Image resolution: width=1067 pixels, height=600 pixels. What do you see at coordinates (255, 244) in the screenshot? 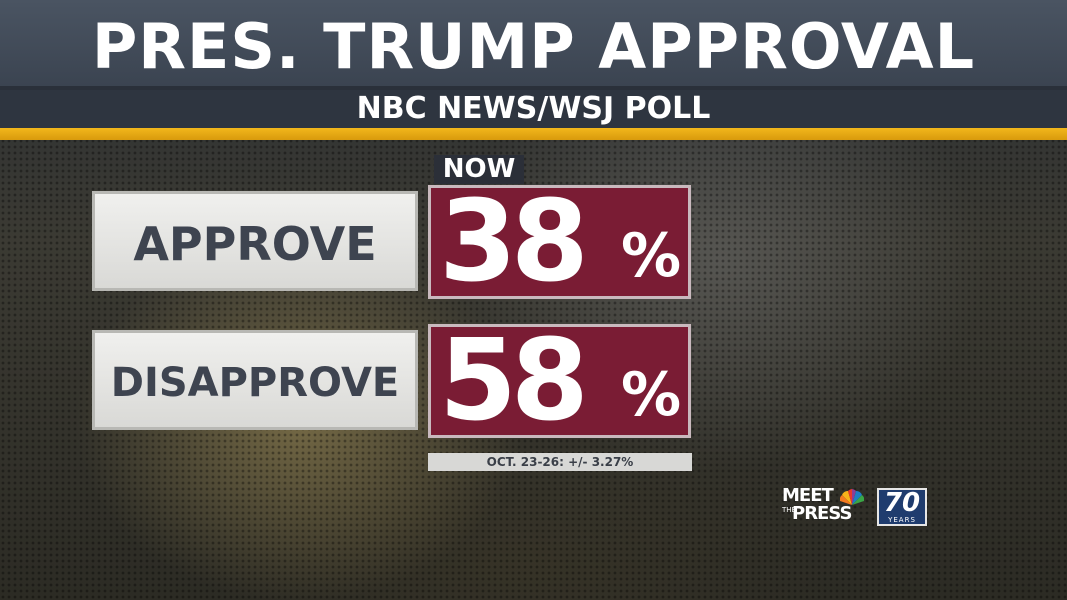
I see `approve-label: APPROVE` at bounding box center [255, 244].